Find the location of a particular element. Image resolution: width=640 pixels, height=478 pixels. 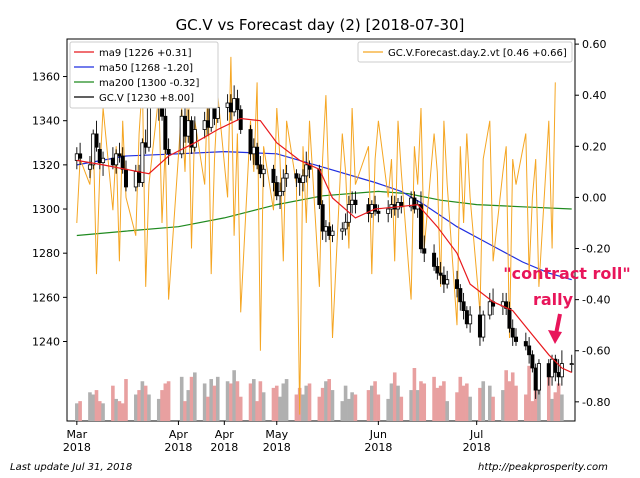

legend-label-ma50: ma50 [1268 -1.20] is located at coordinates (146, 68).